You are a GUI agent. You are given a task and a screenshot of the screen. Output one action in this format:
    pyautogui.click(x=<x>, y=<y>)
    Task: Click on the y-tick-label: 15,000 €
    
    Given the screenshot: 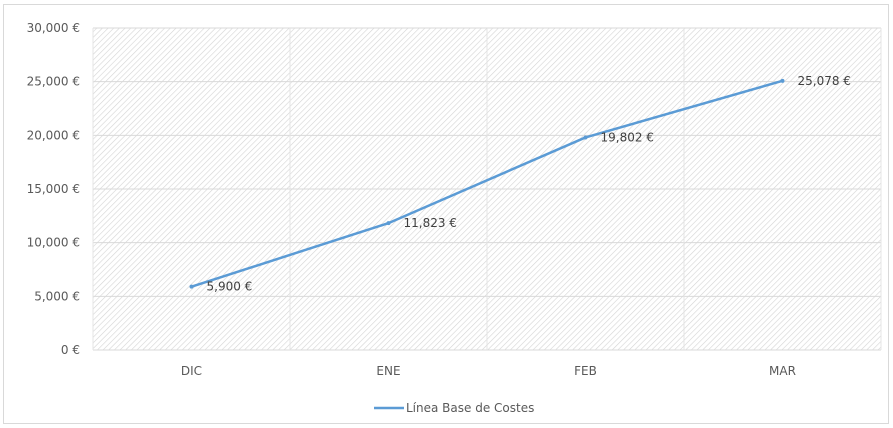 What is the action you would take?
    pyautogui.click(x=53, y=189)
    